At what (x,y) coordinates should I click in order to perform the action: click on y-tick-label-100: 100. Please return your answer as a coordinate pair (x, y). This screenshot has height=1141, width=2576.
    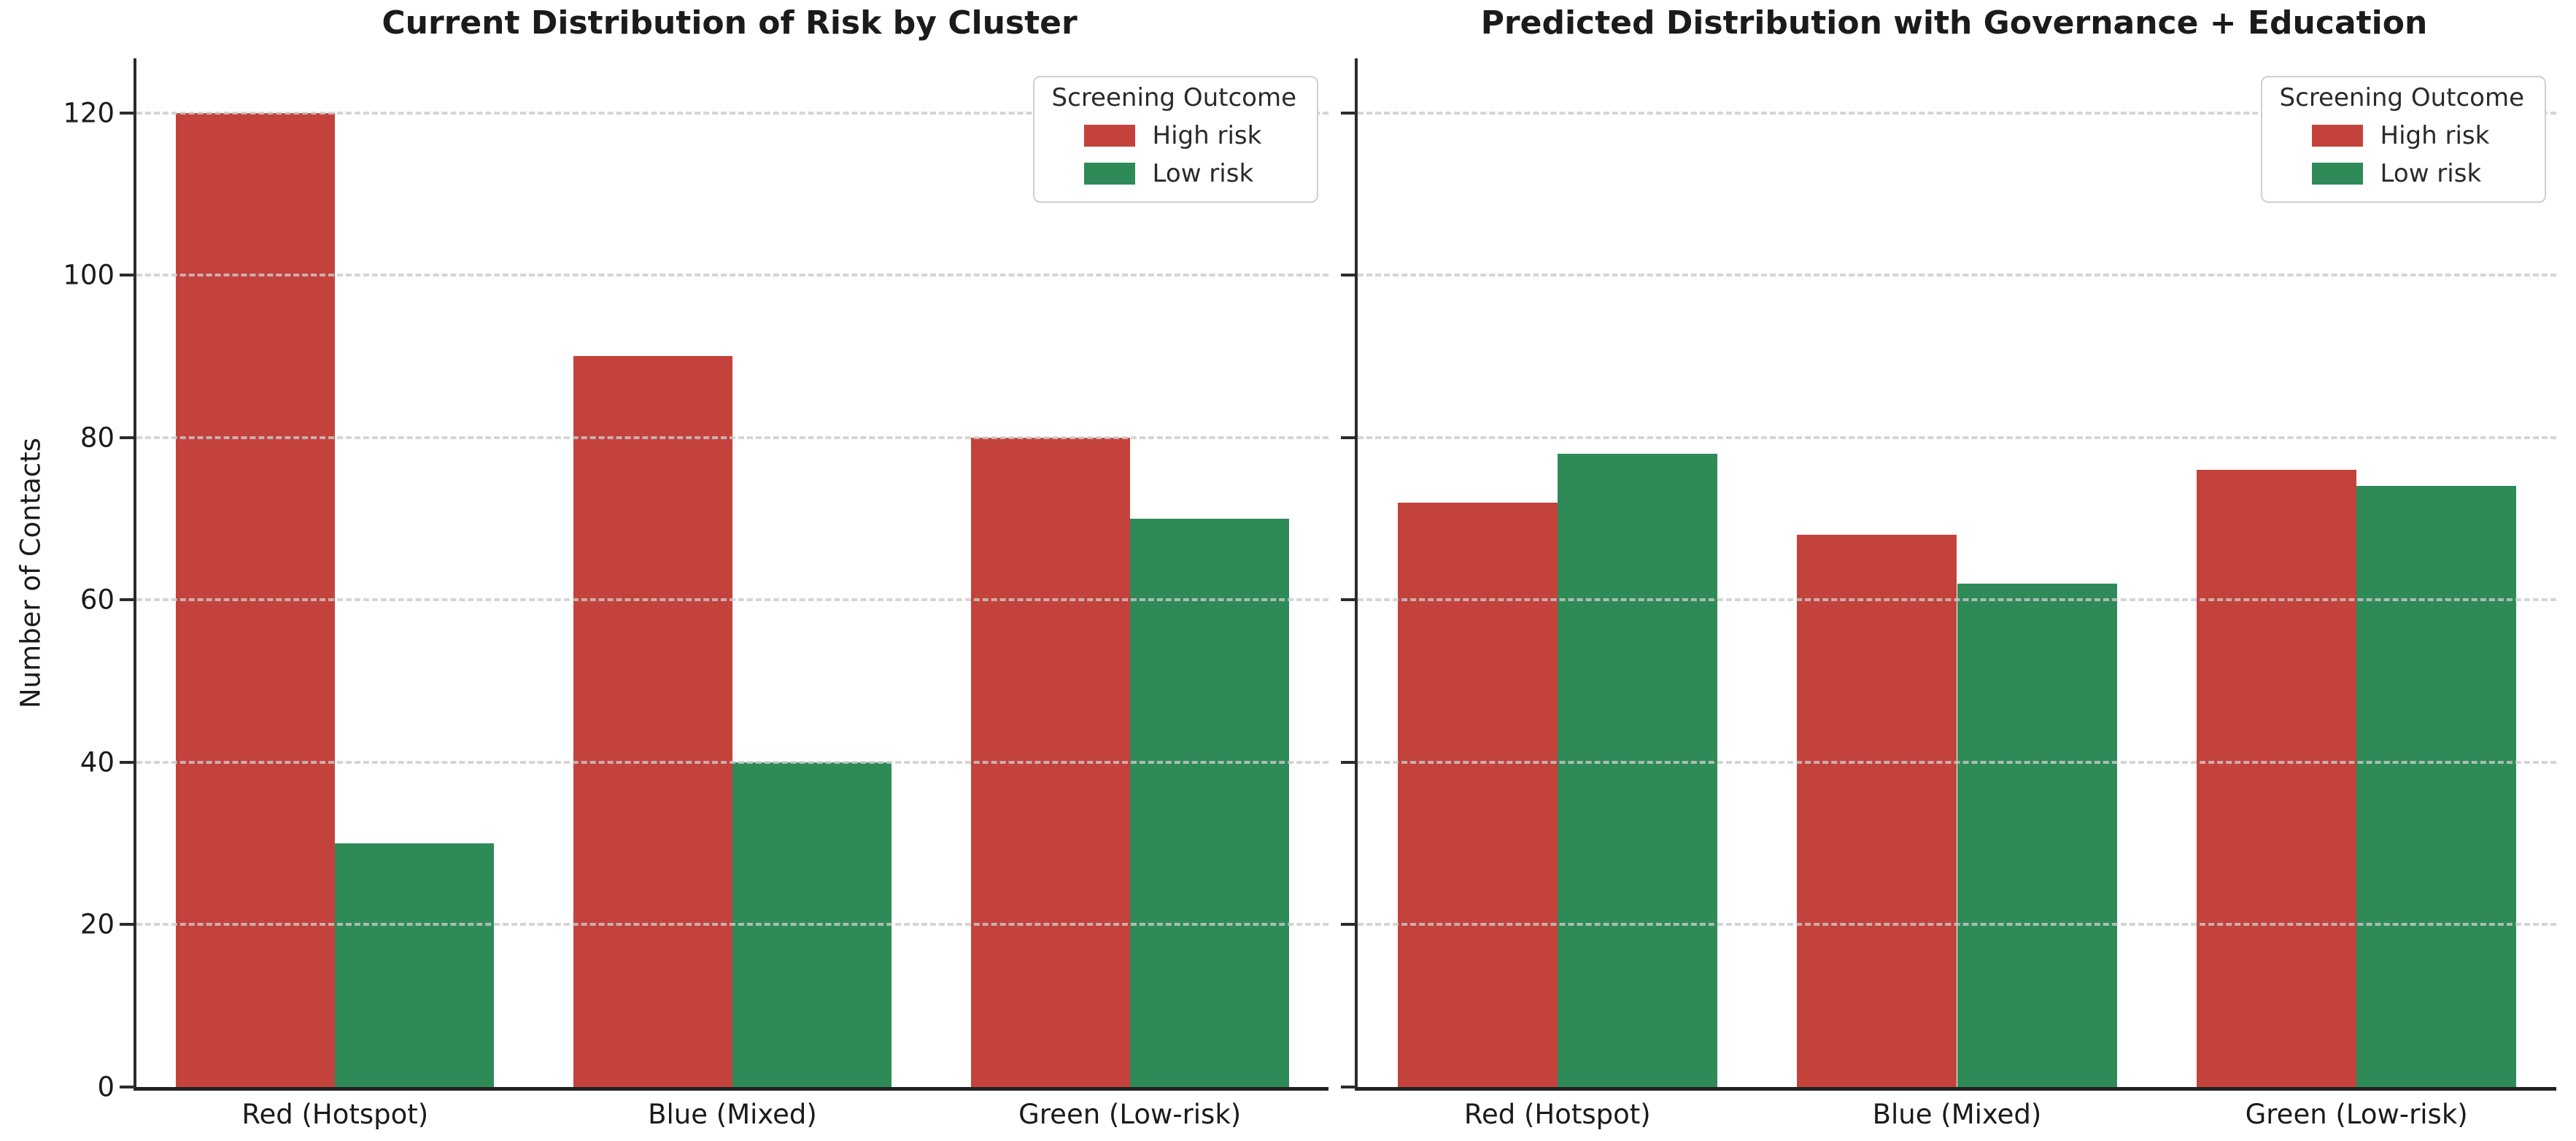
    Looking at the image, I should click on (89, 275).